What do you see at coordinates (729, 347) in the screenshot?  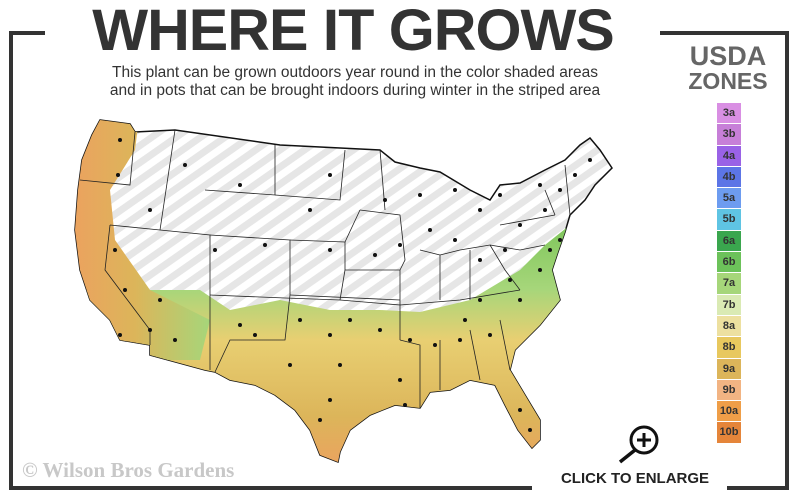 I see `zone-swatch-8b: 8b` at bounding box center [729, 347].